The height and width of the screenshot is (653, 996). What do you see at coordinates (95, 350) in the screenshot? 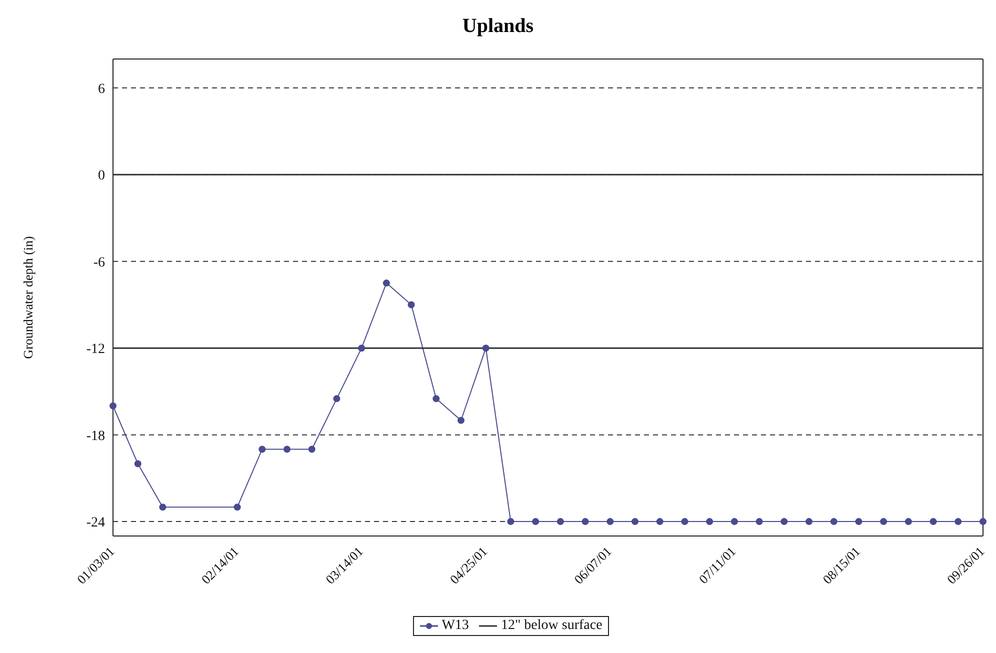
I see `y-tick-label: -12` at bounding box center [95, 350].